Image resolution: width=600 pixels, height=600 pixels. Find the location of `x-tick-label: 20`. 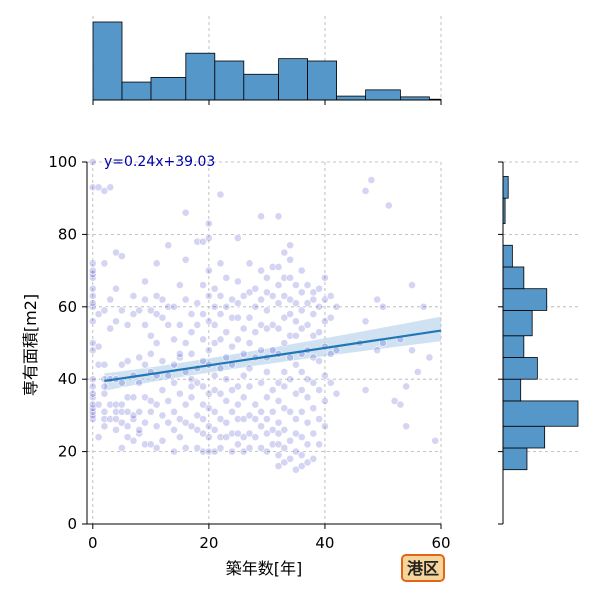

x-tick-label: 20 is located at coordinates (208, 543).